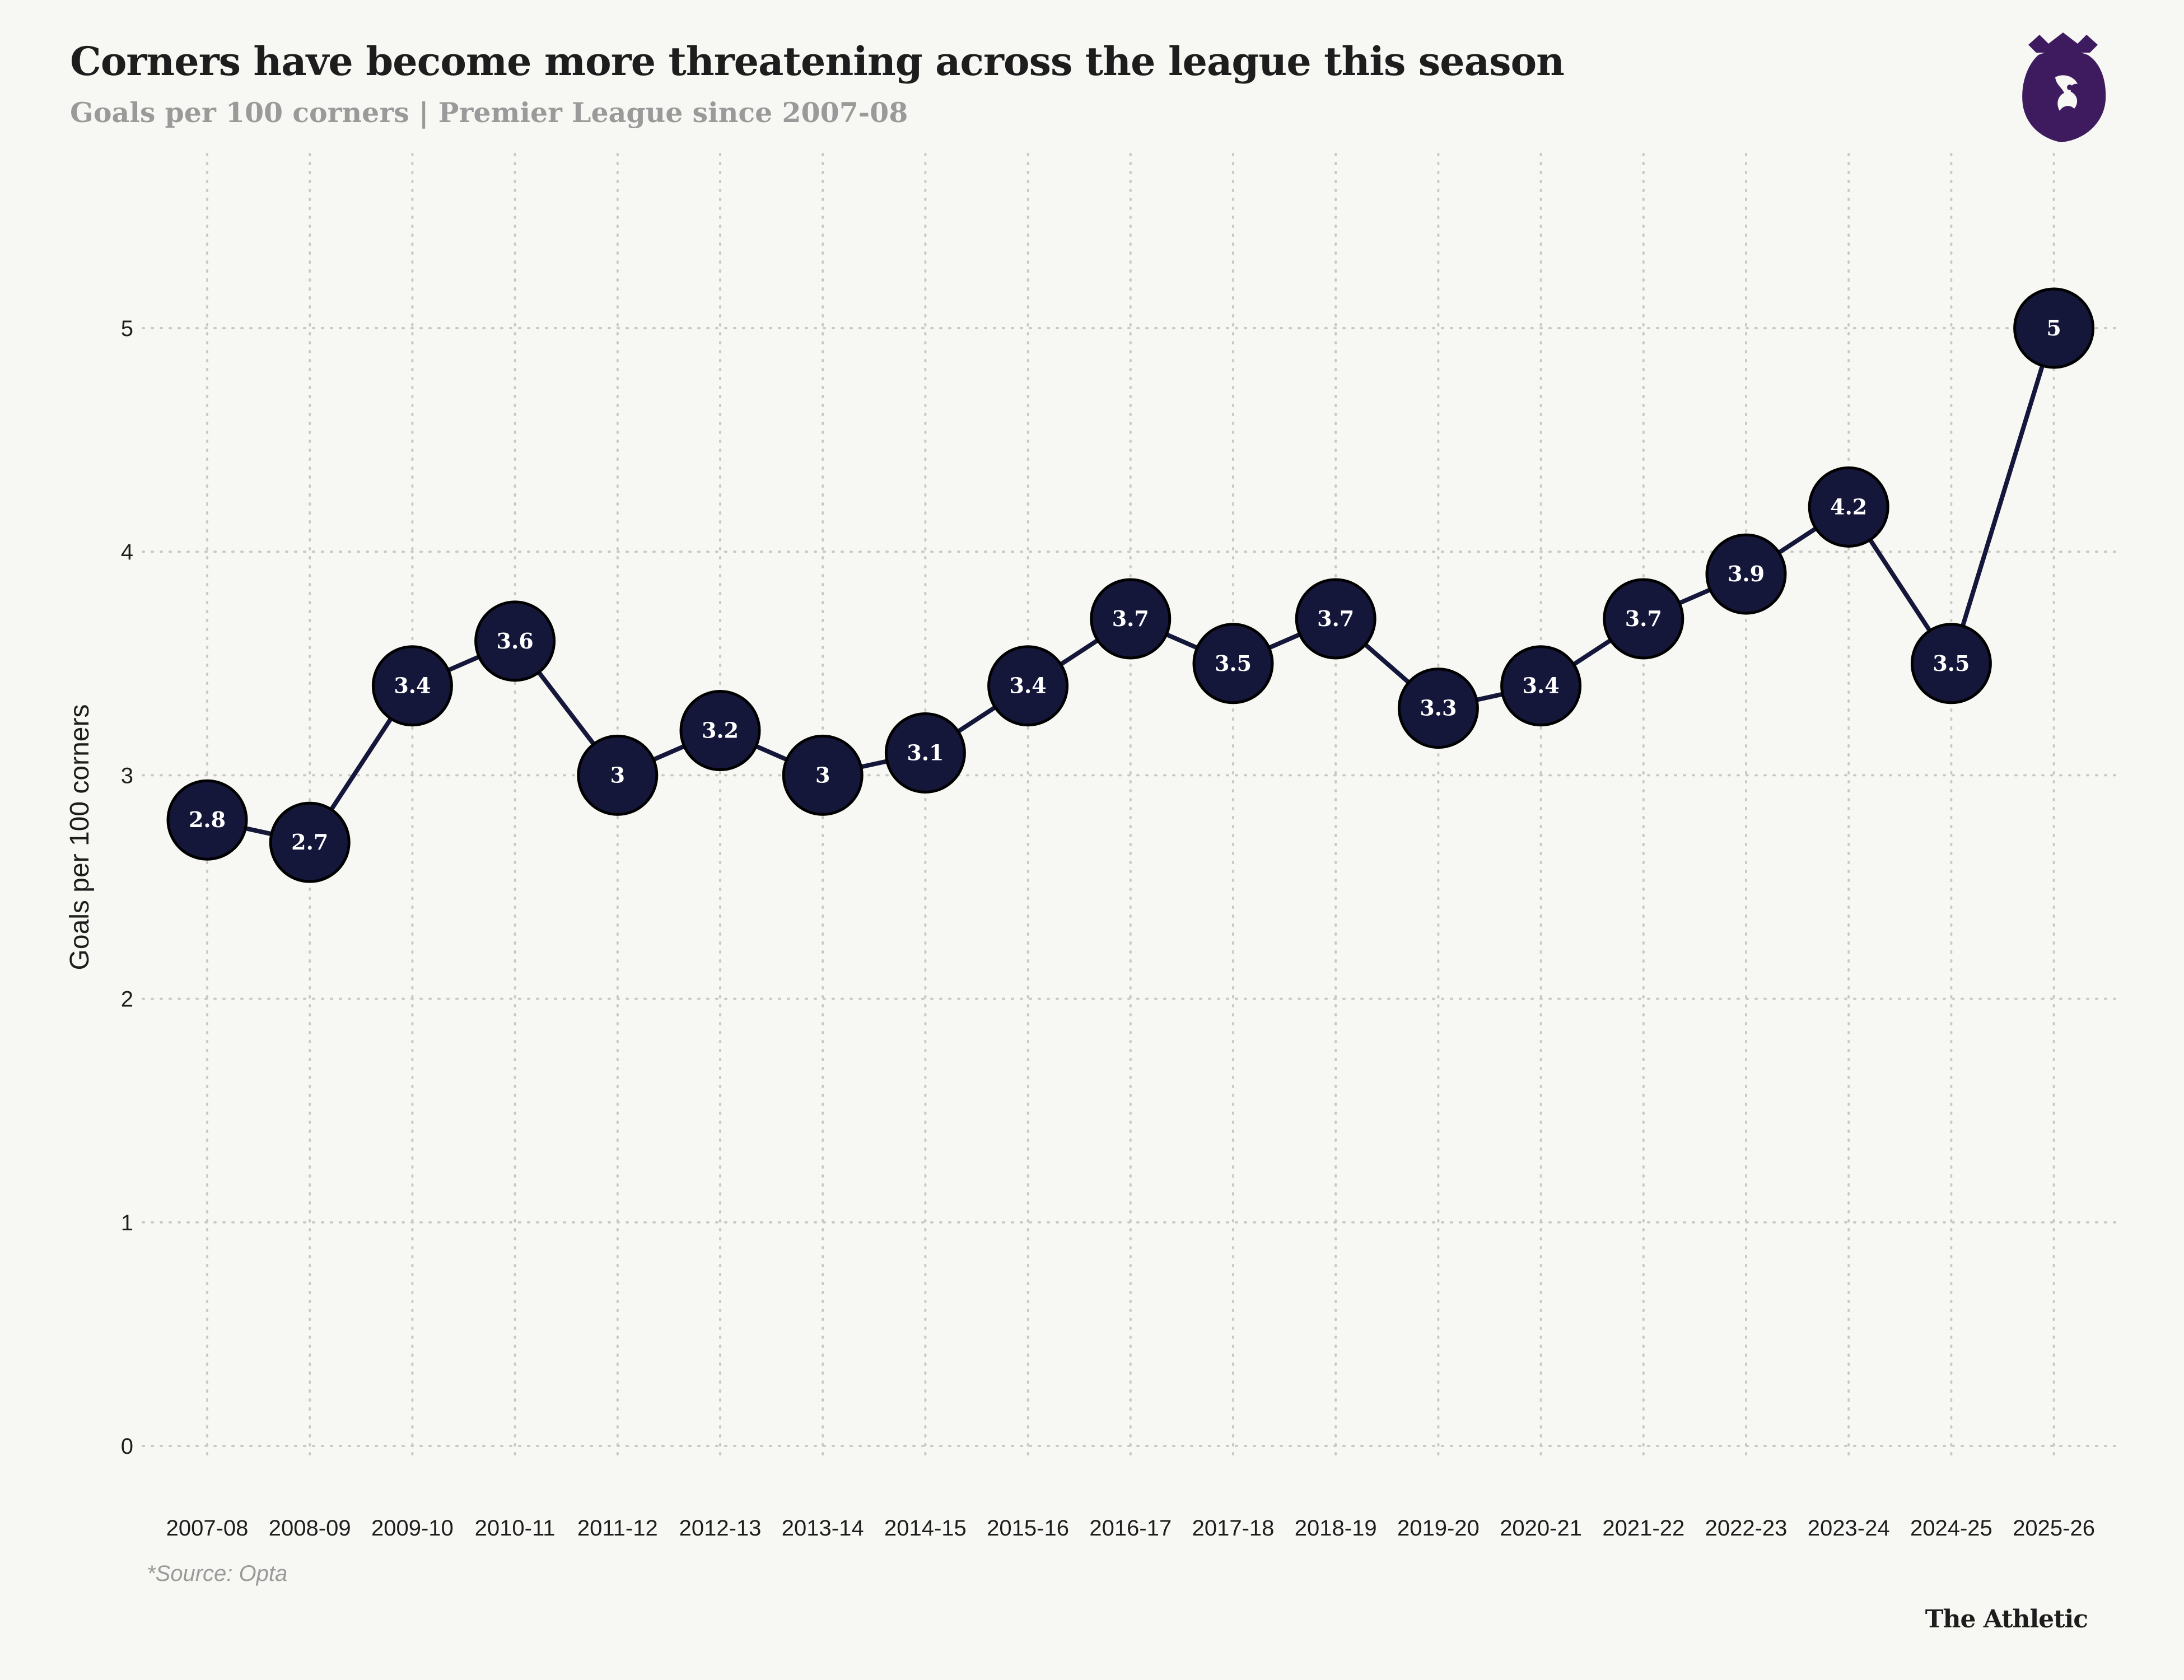  What do you see at coordinates (310, 1529) in the screenshot?
I see `x-tick-label: 2008-09` at bounding box center [310, 1529].